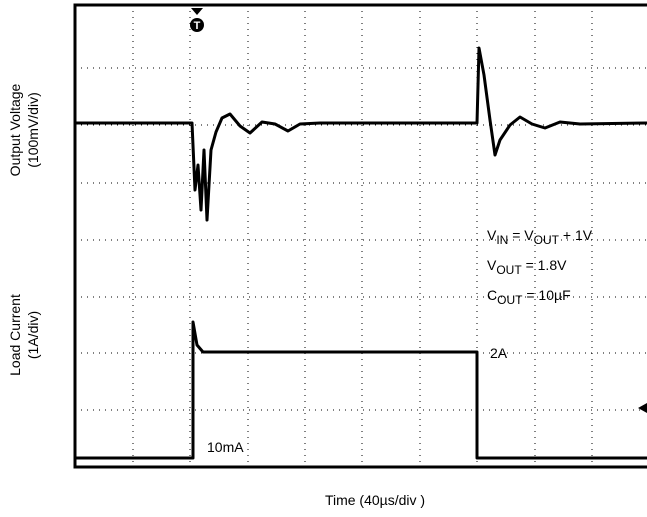 This screenshot has height=517, width=647. I want to click on annotation: VIN = VOUT + 1V, so click(540, 237).